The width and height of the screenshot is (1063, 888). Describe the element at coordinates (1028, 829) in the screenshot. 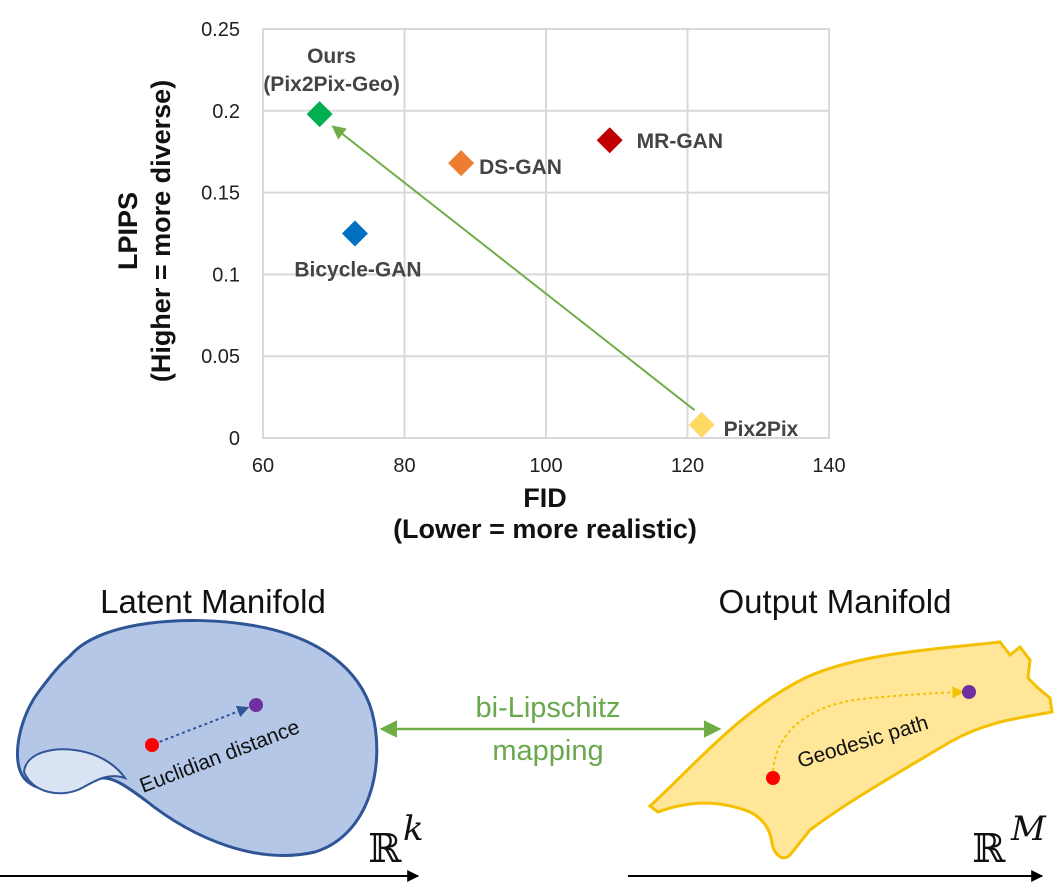

I see `output-space-dimension: M` at that location.